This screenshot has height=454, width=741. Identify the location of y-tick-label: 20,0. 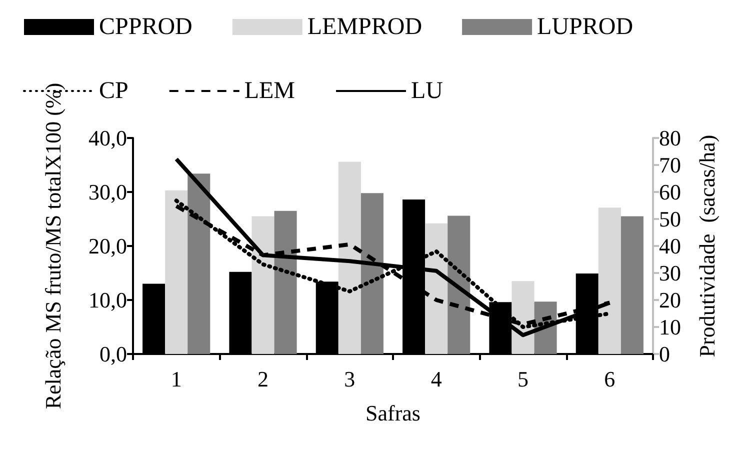
(107, 246).